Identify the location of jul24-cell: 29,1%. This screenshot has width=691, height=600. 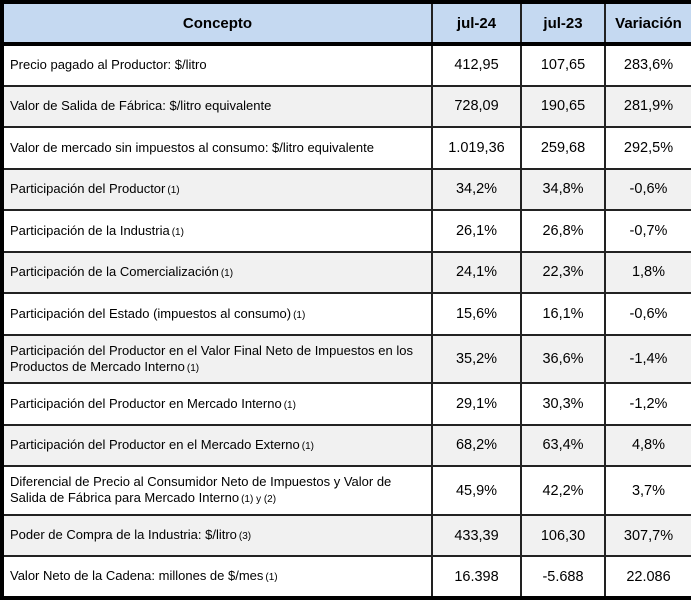
(476, 404).